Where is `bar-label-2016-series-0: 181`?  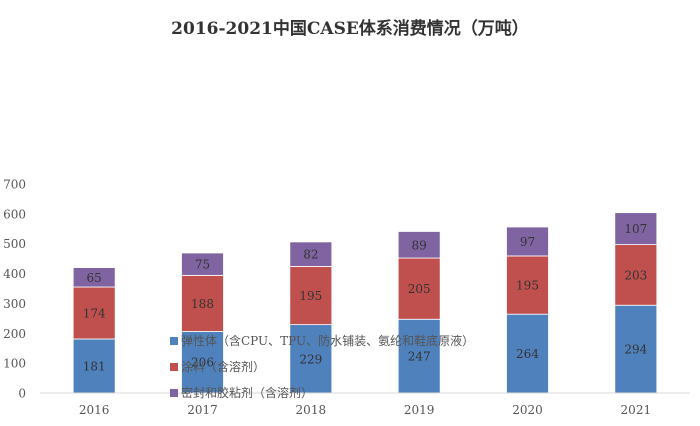 bar-label-2016-series-0: 181 is located at coordinates (94, 366).